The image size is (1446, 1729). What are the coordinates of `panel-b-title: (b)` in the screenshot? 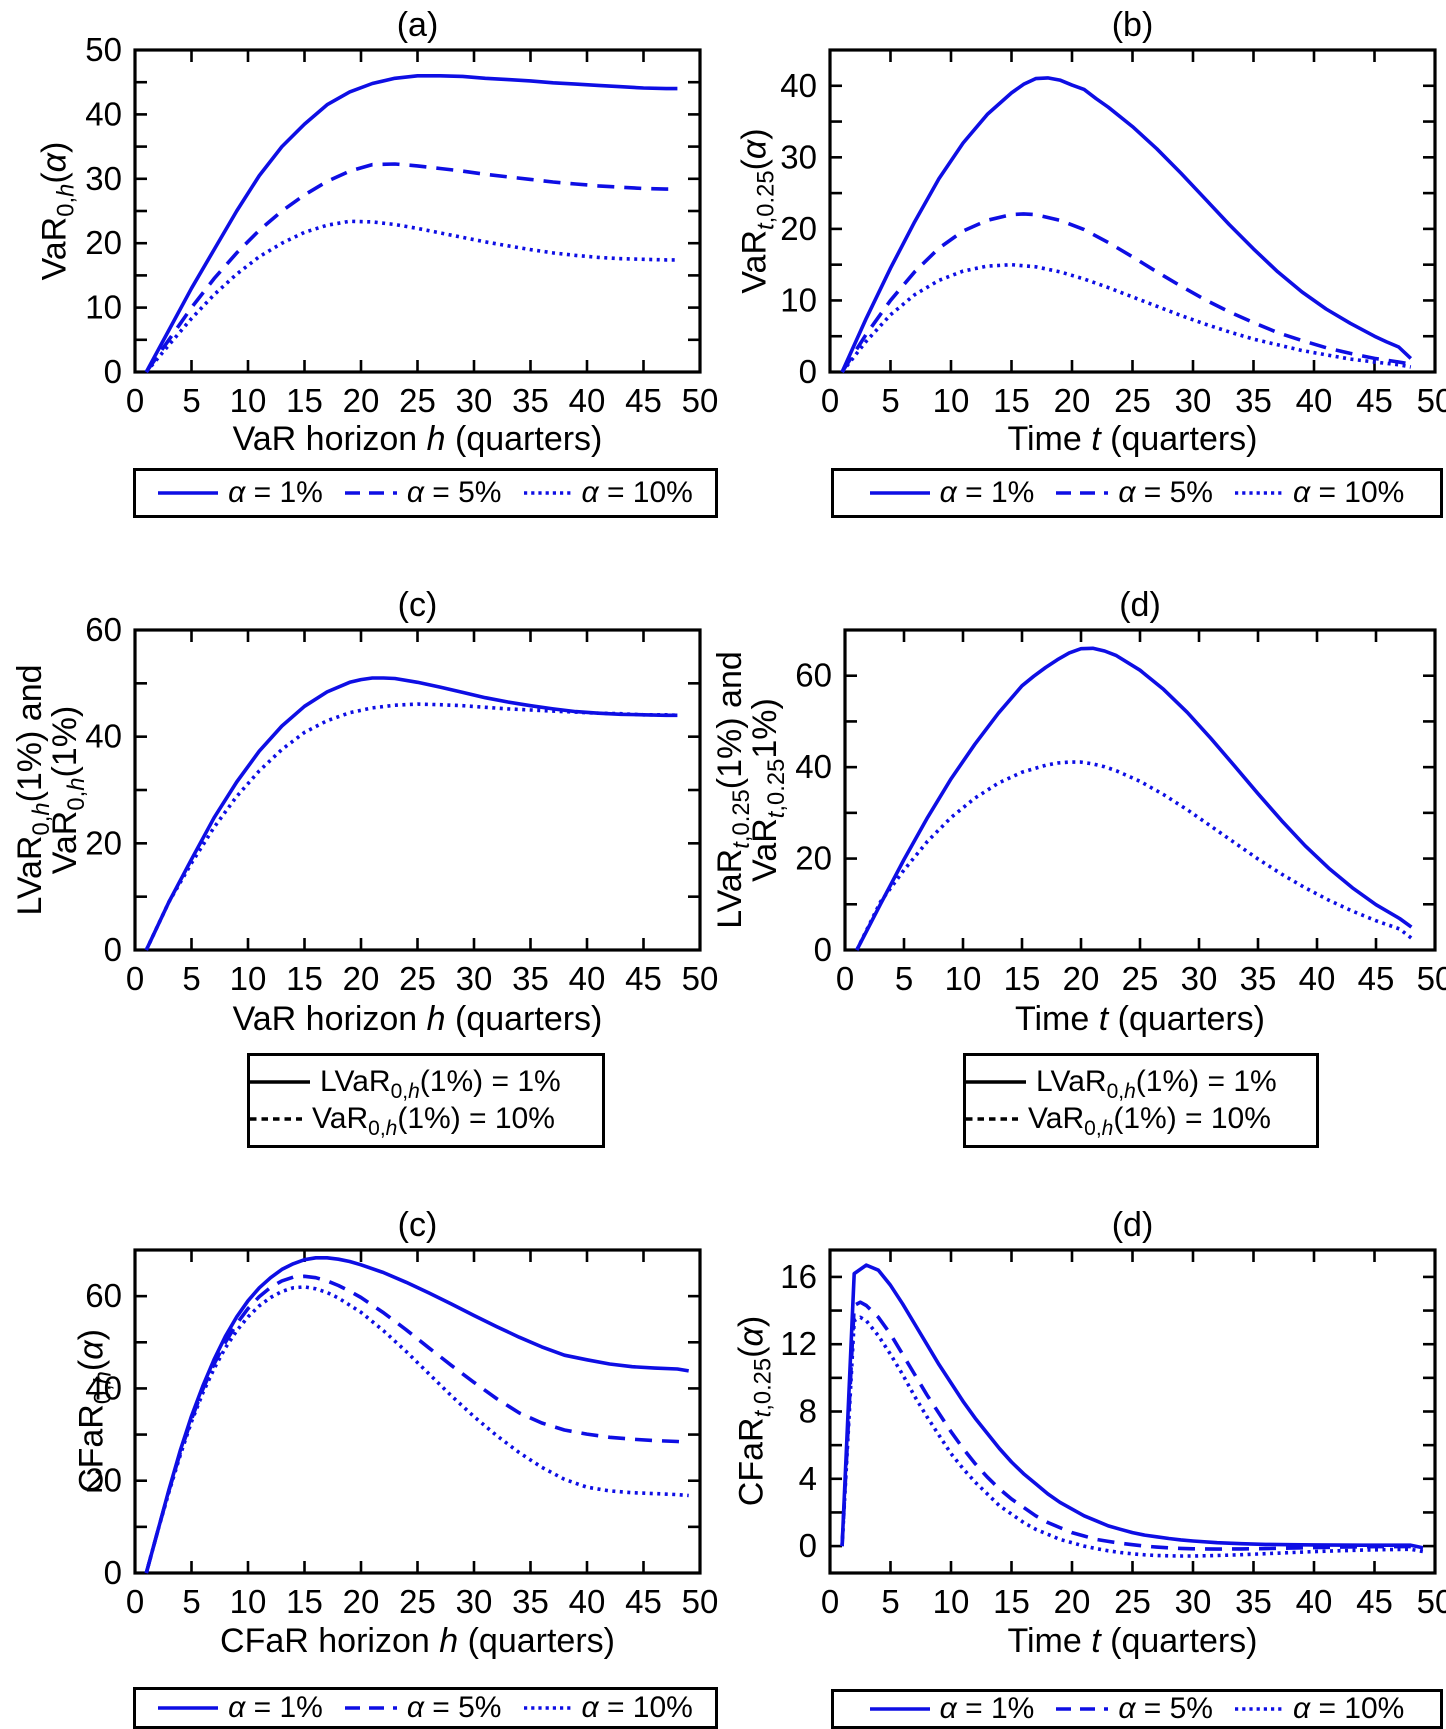 It's located at (1132, 25).